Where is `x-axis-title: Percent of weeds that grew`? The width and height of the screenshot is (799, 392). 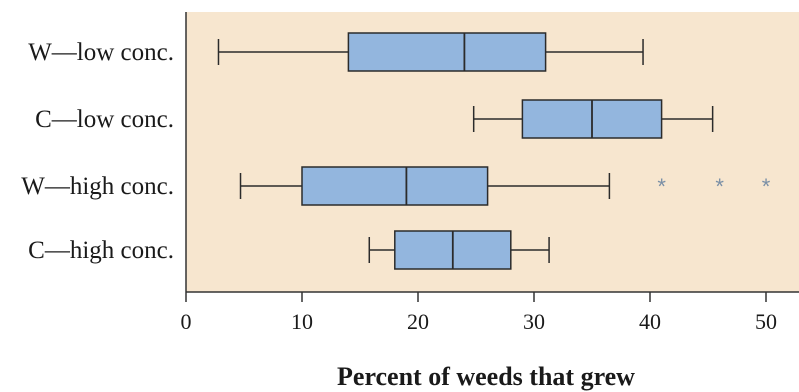 x-axis-title: Percent of weeds that grew is located at coordinates (486, 376).